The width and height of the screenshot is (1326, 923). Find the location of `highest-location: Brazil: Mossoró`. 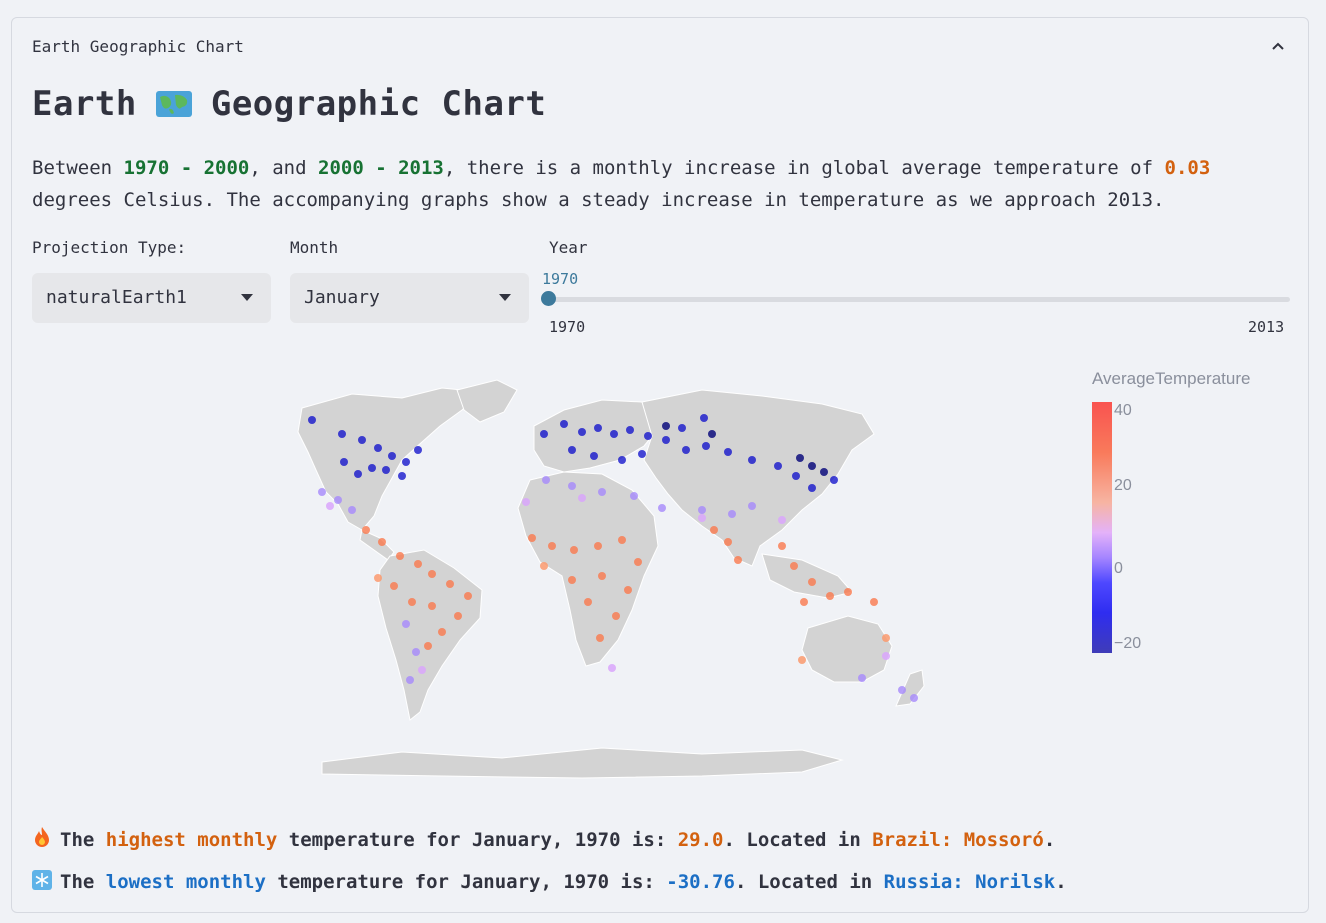

highest-location: Brazil: Mossoró is located at coordinates (958, 840).